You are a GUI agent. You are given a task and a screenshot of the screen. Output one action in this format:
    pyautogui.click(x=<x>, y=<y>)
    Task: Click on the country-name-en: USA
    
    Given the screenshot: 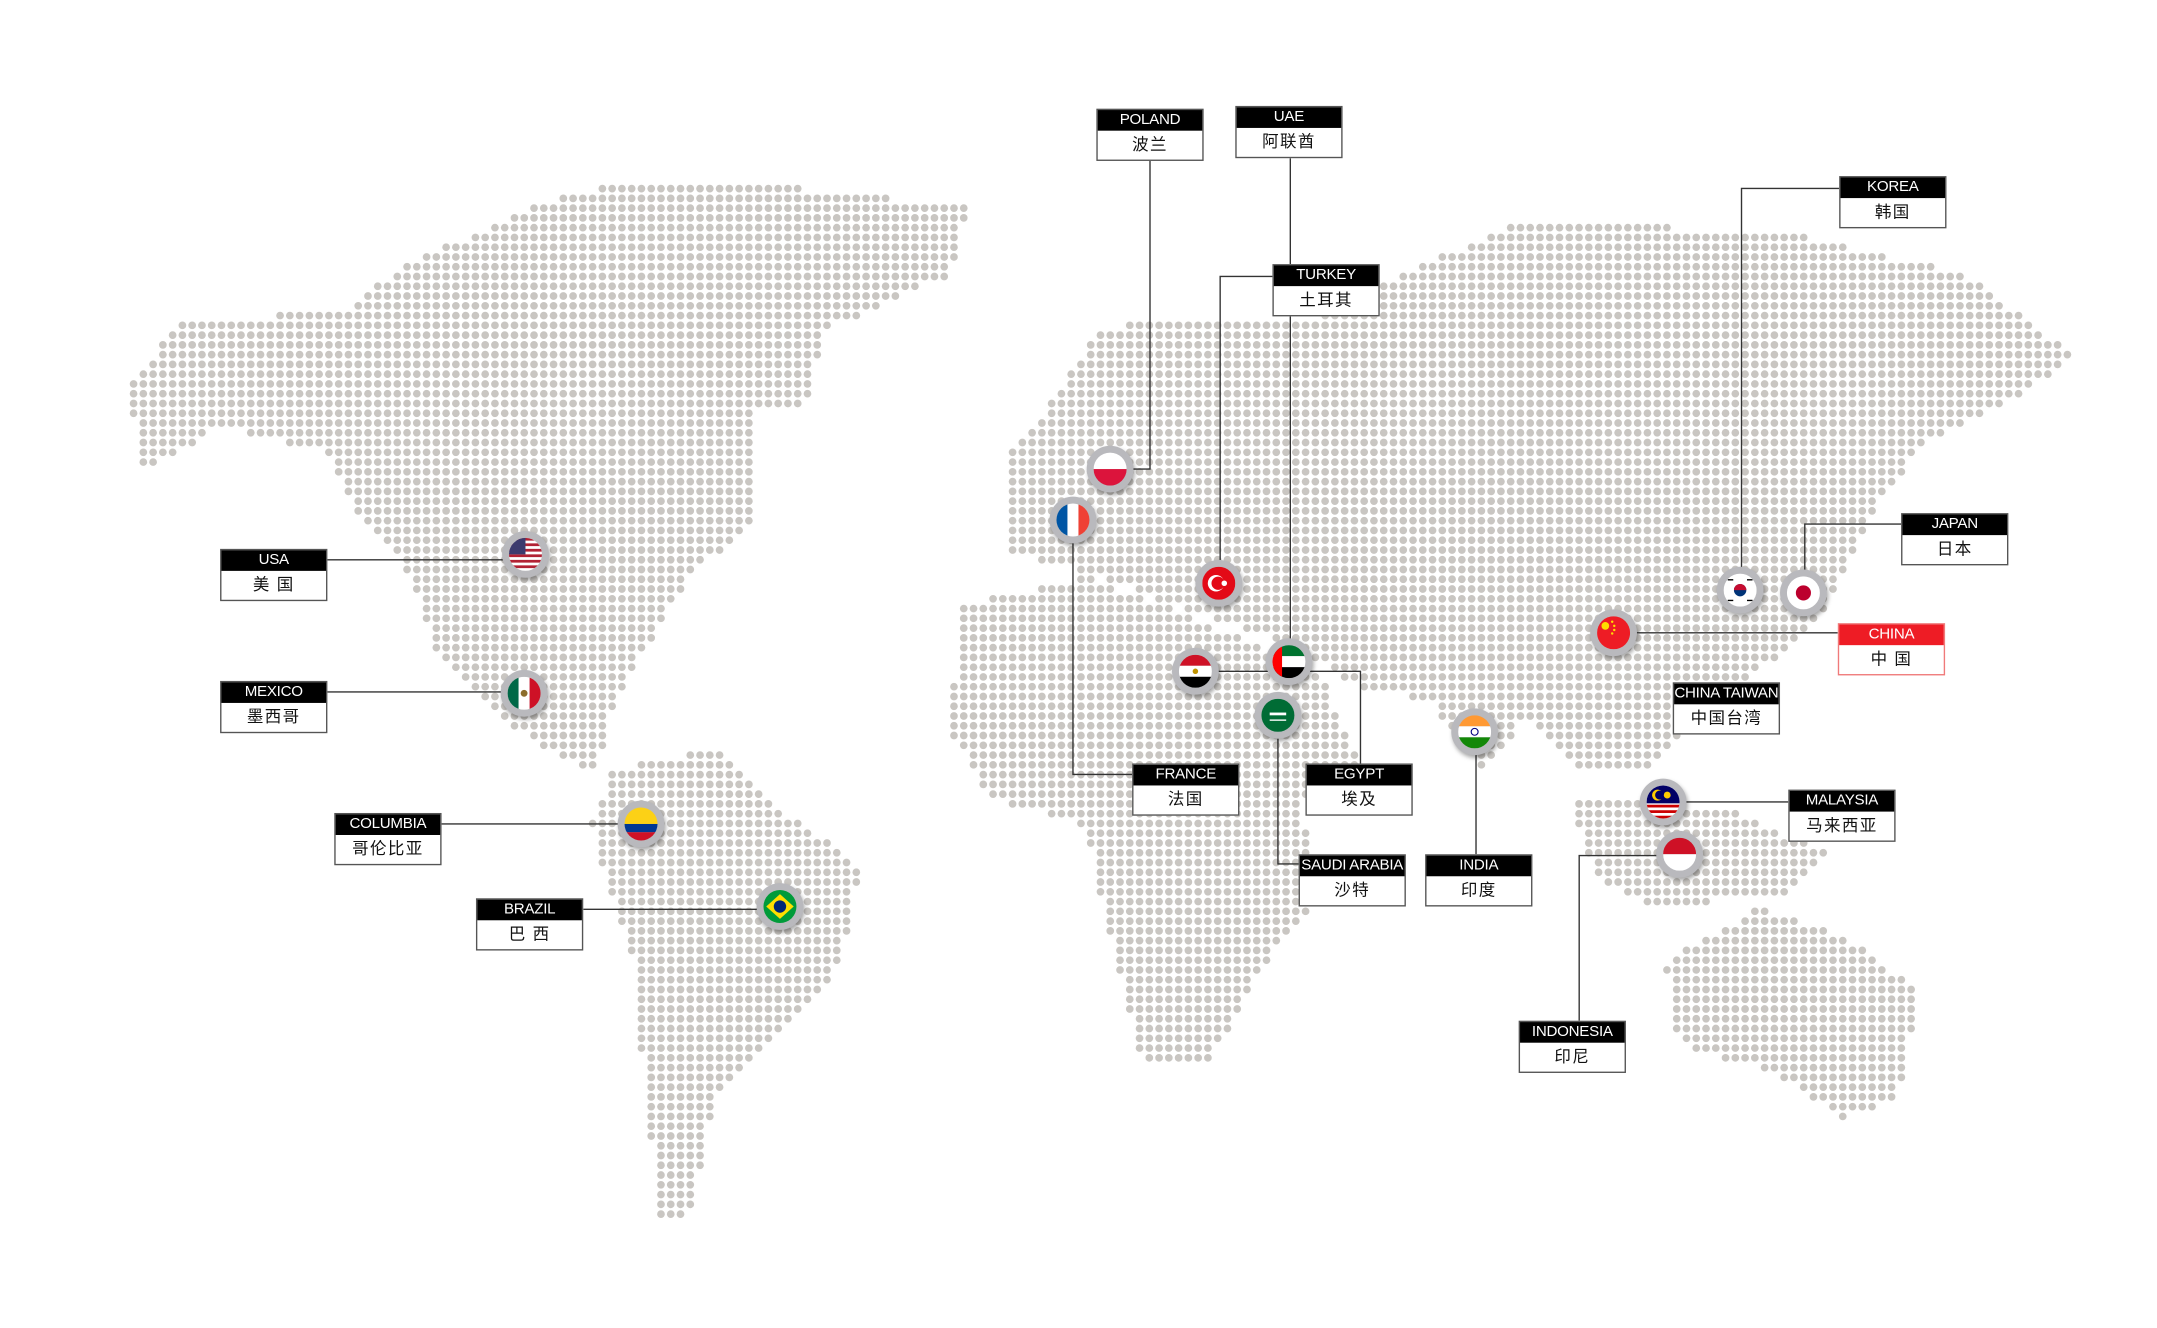 What is the action you would take?
    pyautogui.click(x=274, y=560)
    